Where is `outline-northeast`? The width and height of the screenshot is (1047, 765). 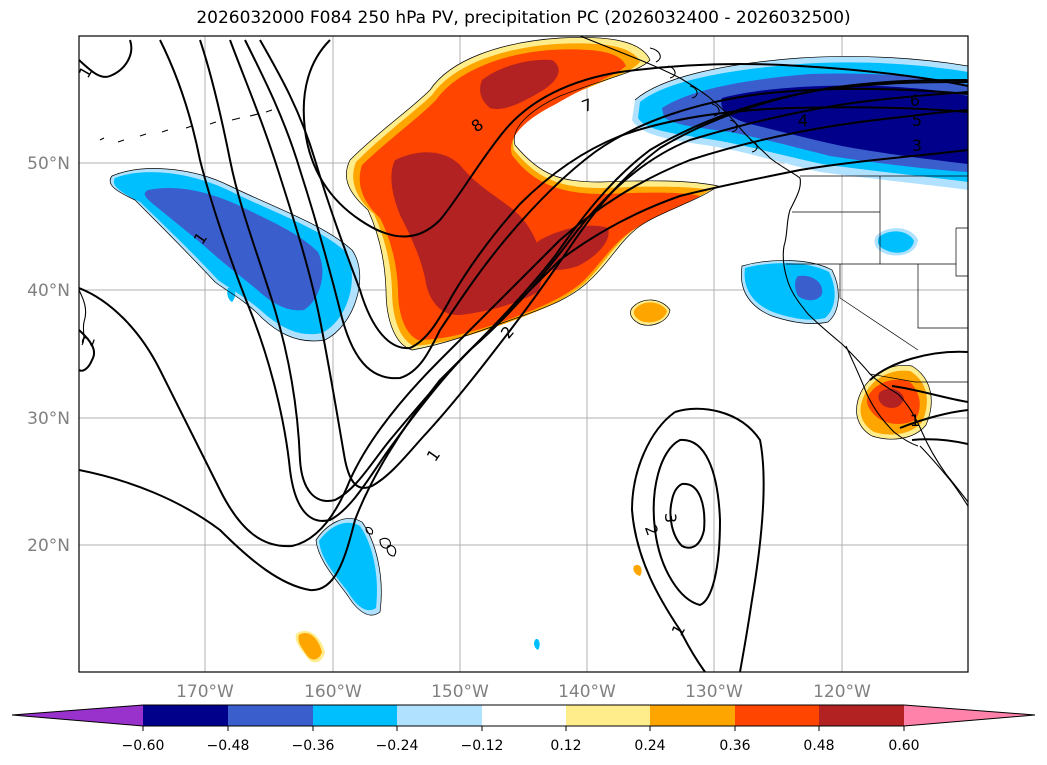
outline-northeast is located at coordinates (801, 78).